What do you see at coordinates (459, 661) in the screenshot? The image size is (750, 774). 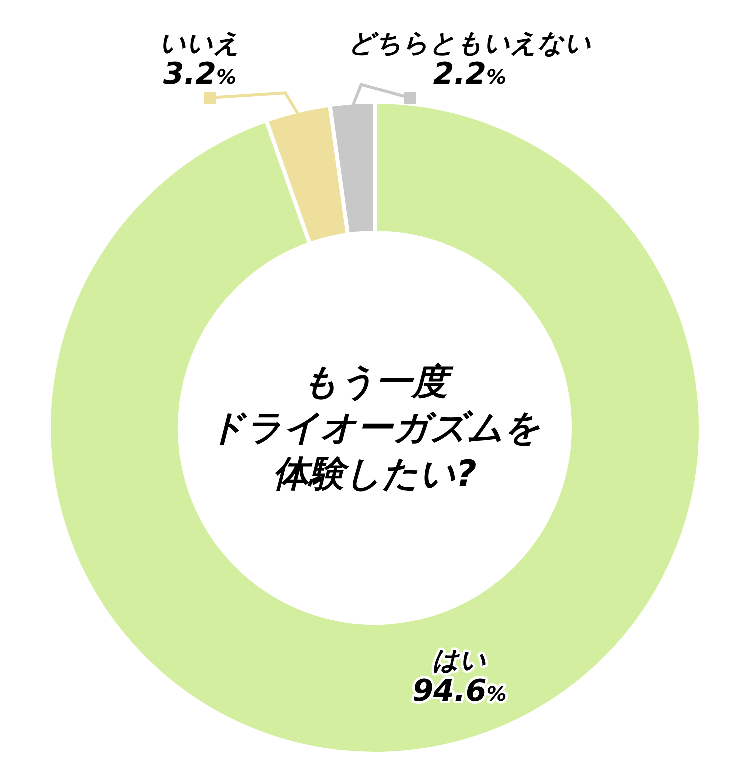 I see `slice-label: はい` at bounding box center [459, 661].